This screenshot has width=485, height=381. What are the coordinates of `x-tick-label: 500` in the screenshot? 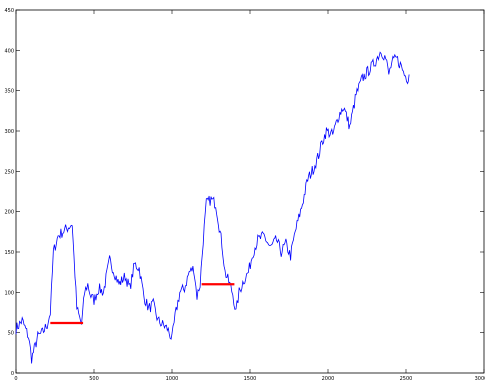 It's located at (94, 378).